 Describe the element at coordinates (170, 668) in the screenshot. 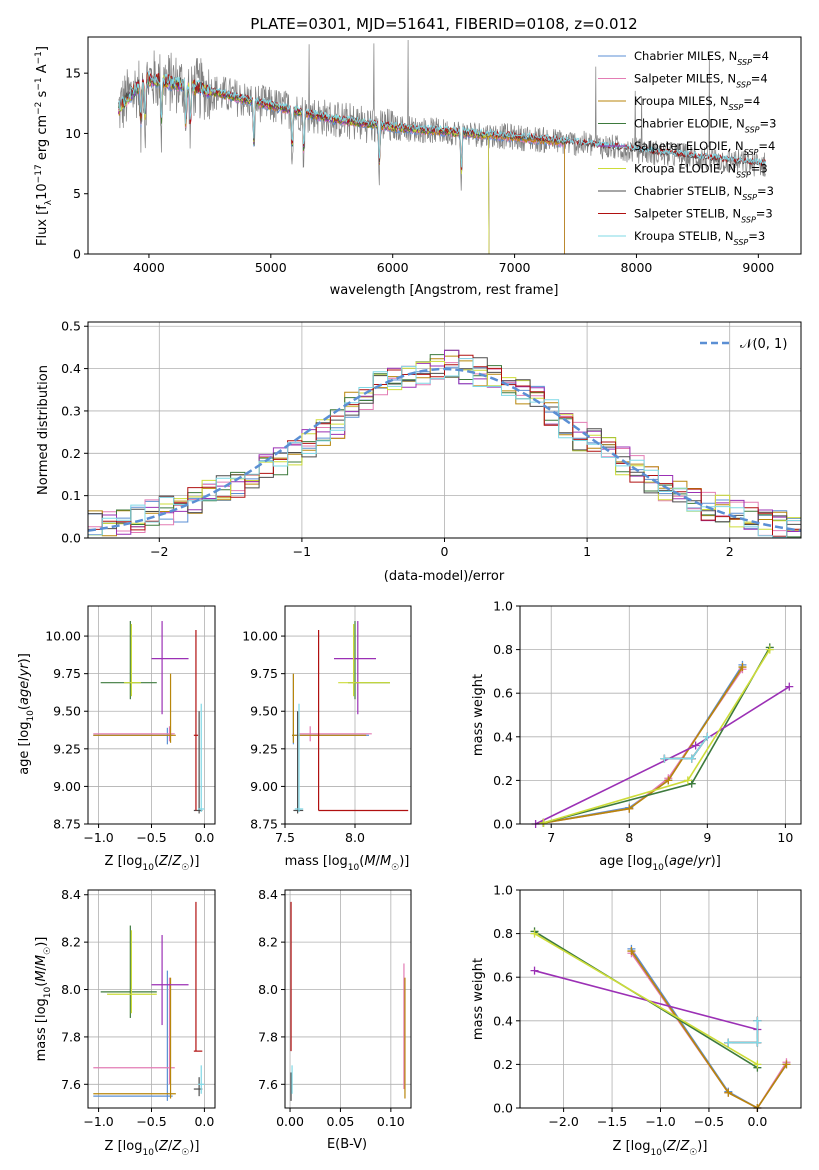

I see `errorbar-salpeter-elodie` at that location.